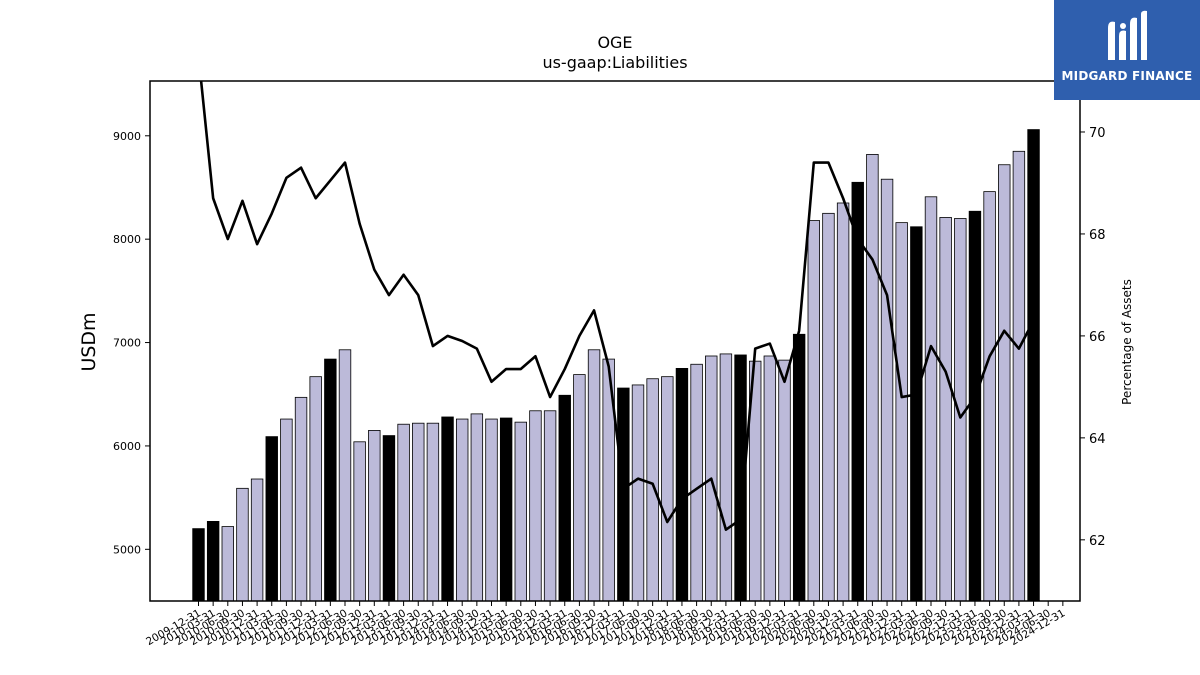 The width and height of the screenshot is (1200, 675). What do you see at coordinates (1097, 133) in the screenshot?
I see `y2-tick-label: 70` at bounding box center [1097, 133].